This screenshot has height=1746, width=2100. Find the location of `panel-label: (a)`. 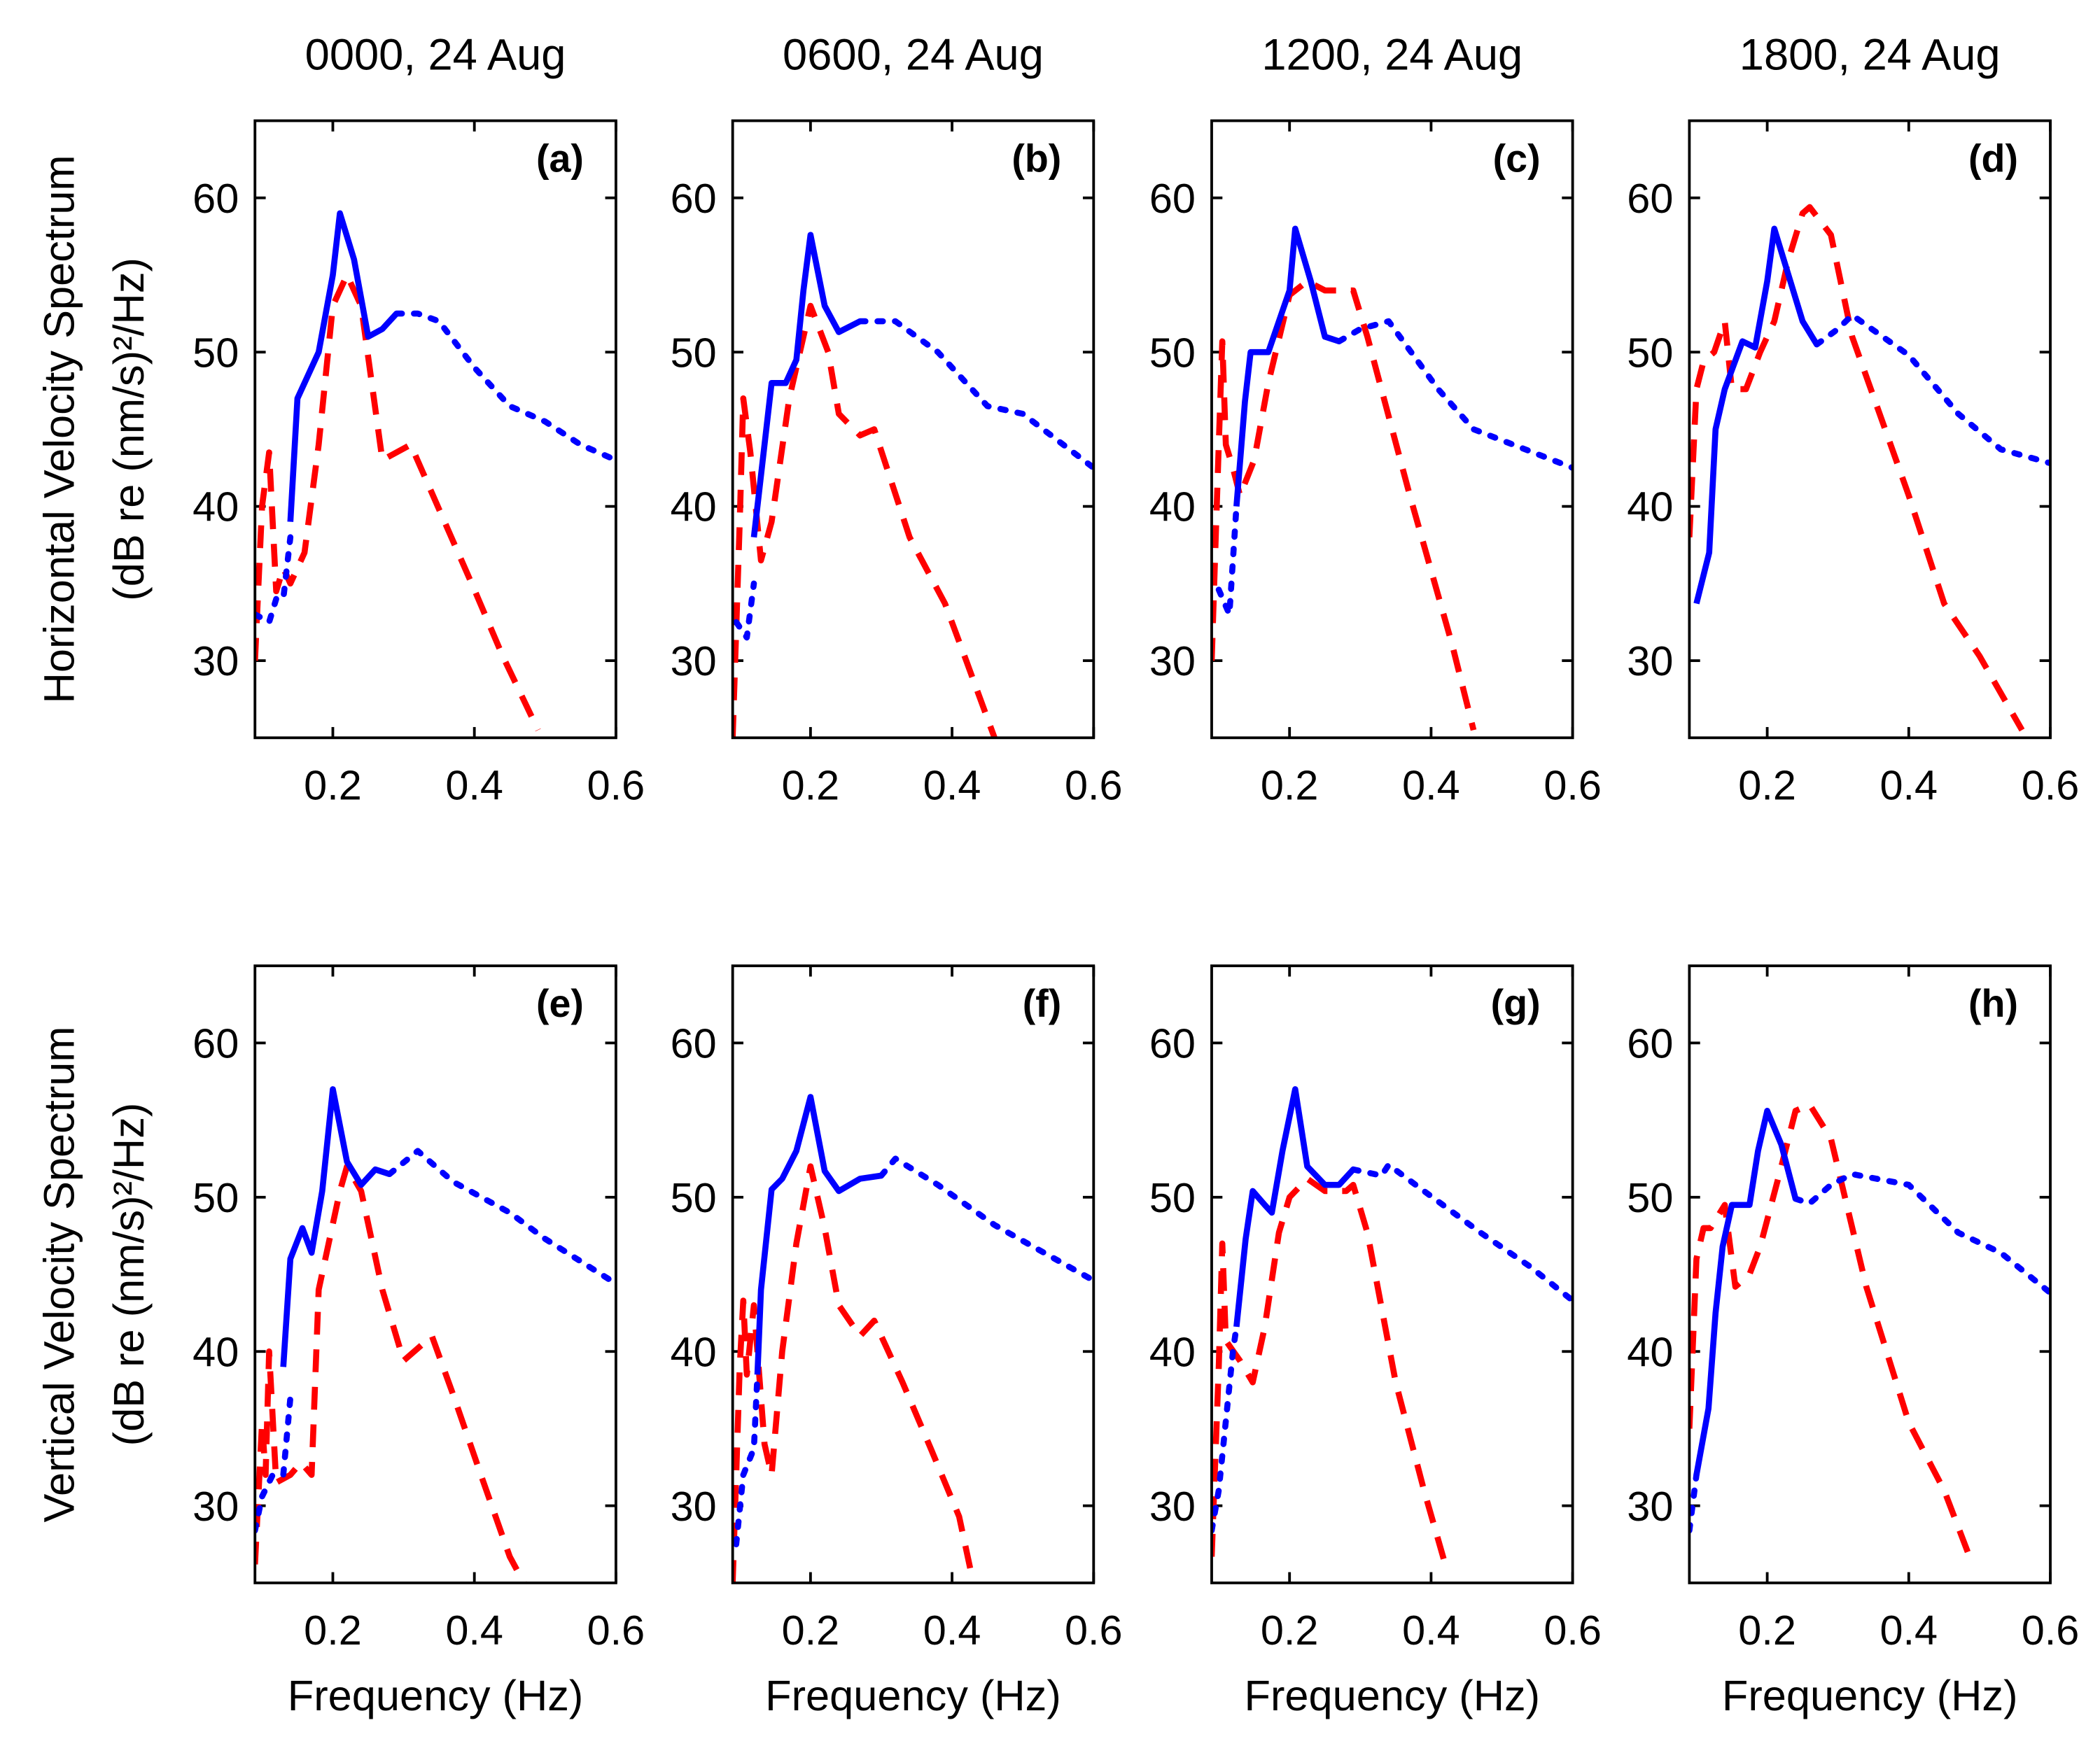

panel-label: (a) is located at coordinates (560, 158).